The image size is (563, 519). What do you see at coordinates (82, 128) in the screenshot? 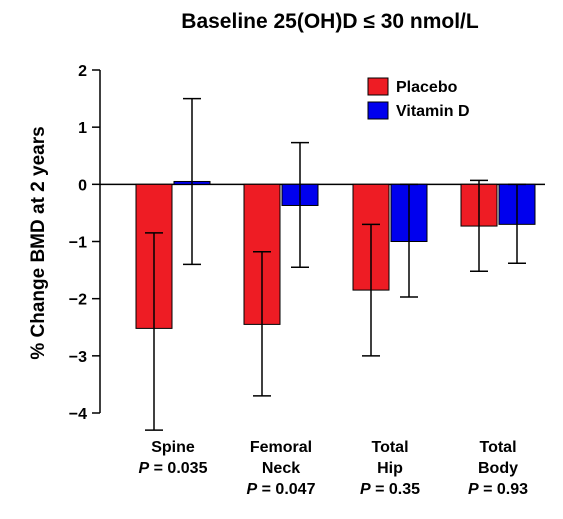
I see `y-tick-label: 1` at bounding box center [82, 128].